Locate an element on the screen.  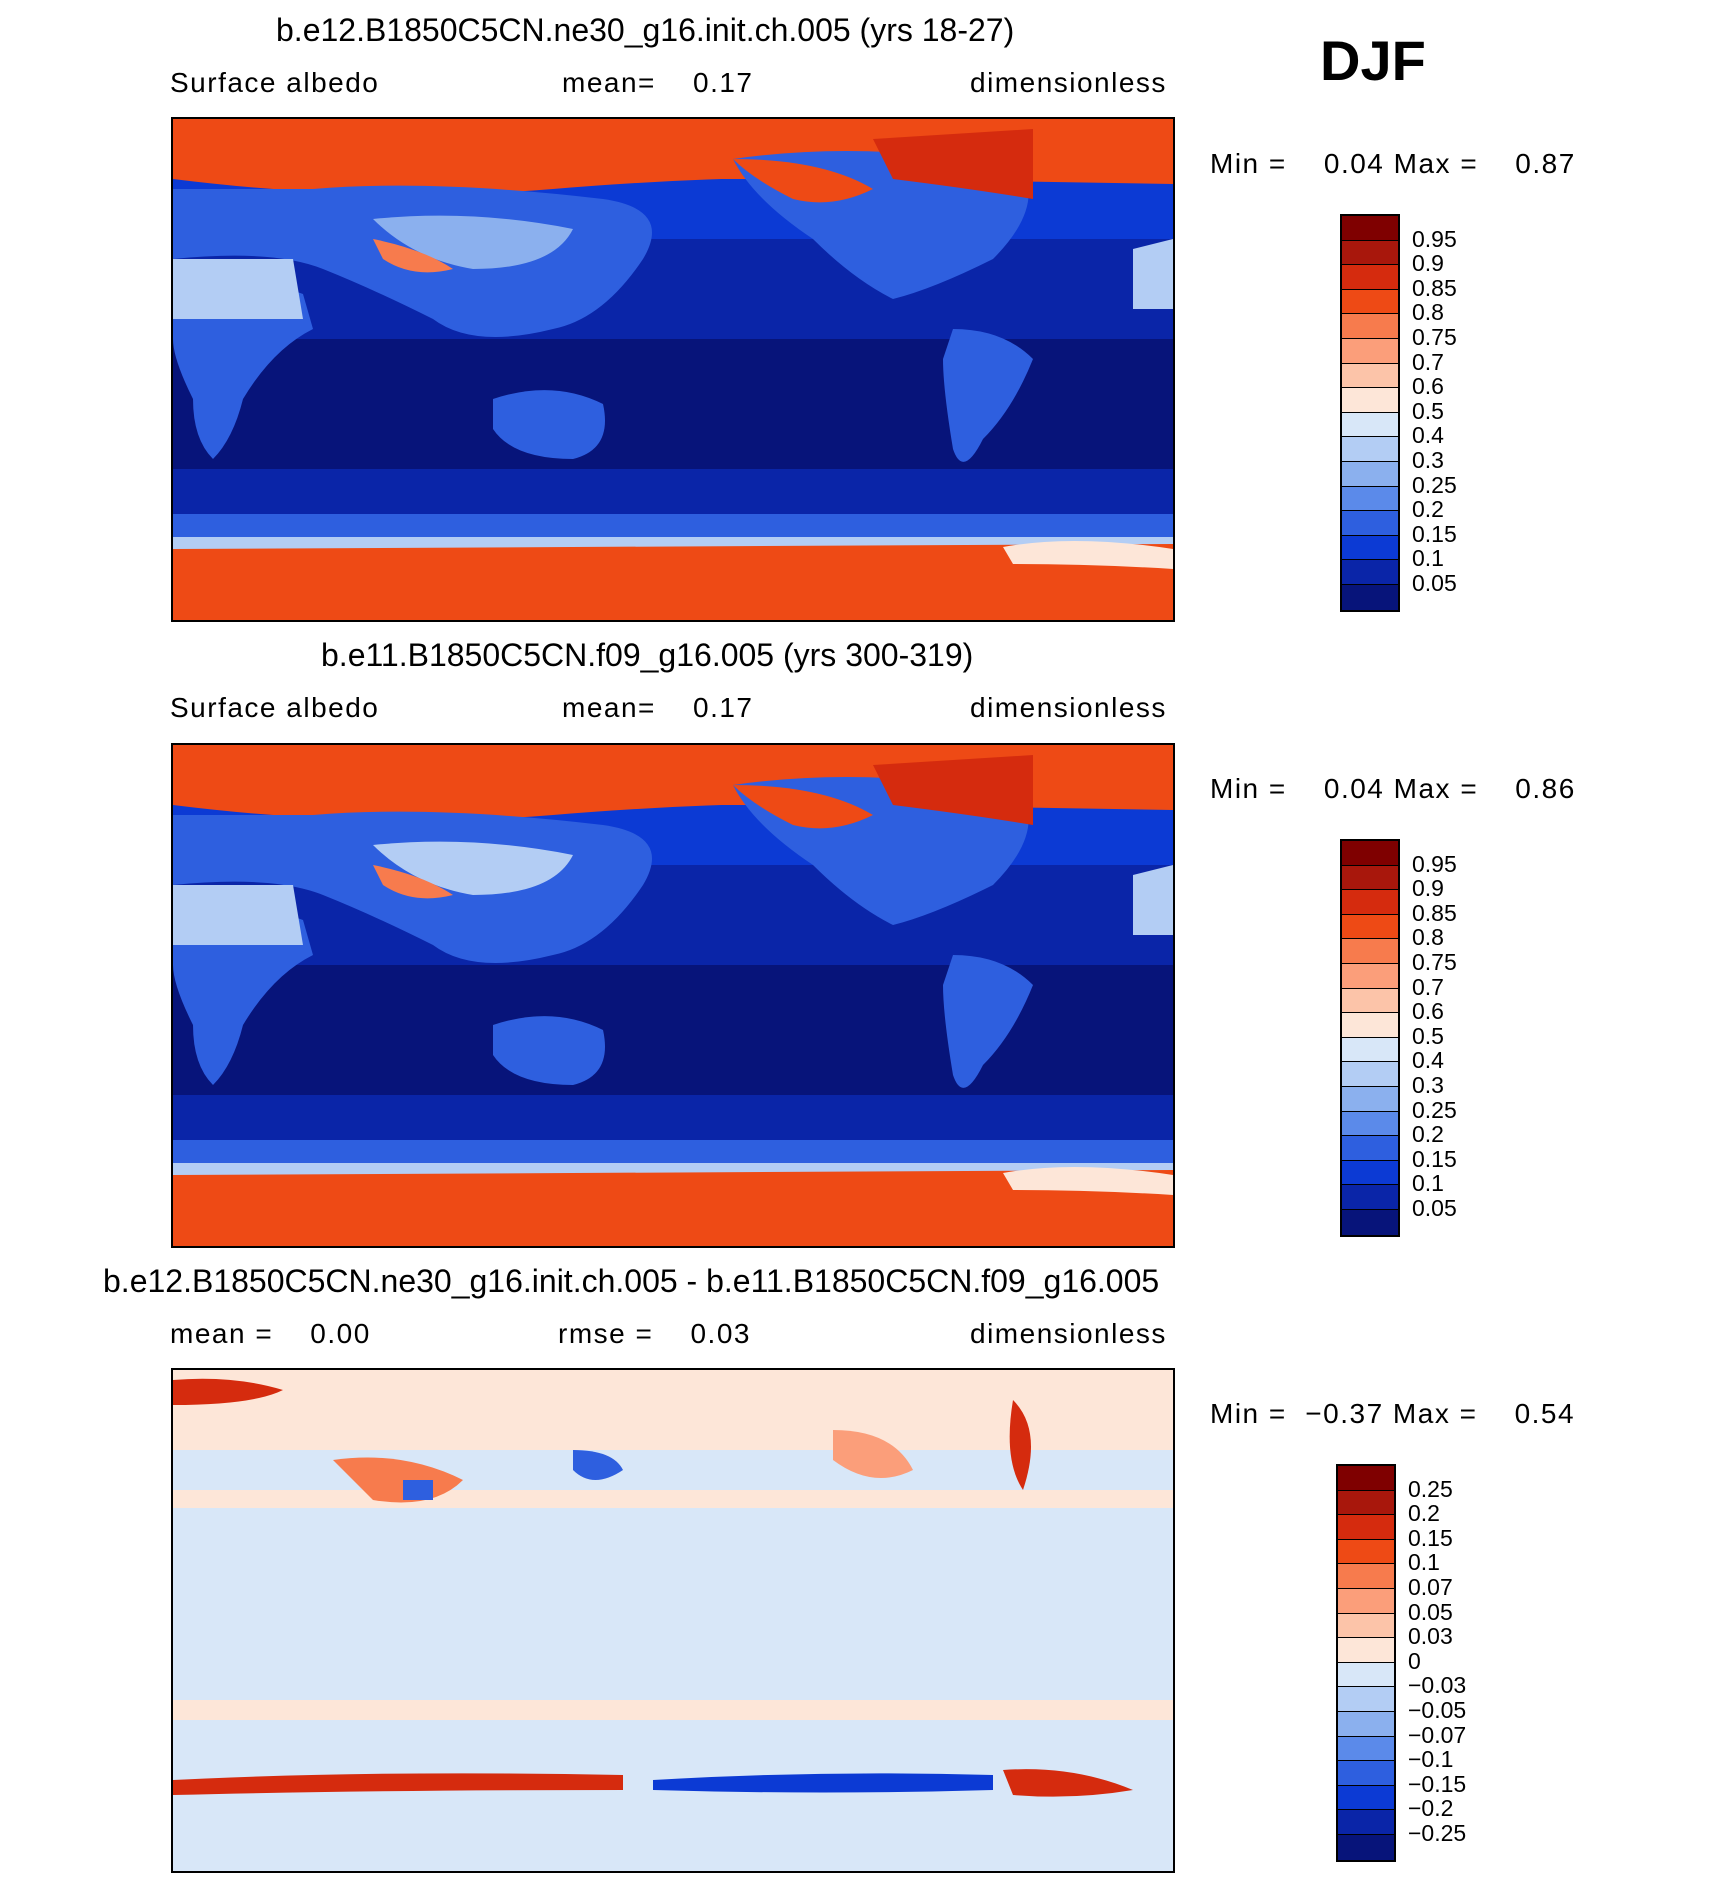
colorbar-tick-label: −0.15 is located at coordinates (1437, 1783).